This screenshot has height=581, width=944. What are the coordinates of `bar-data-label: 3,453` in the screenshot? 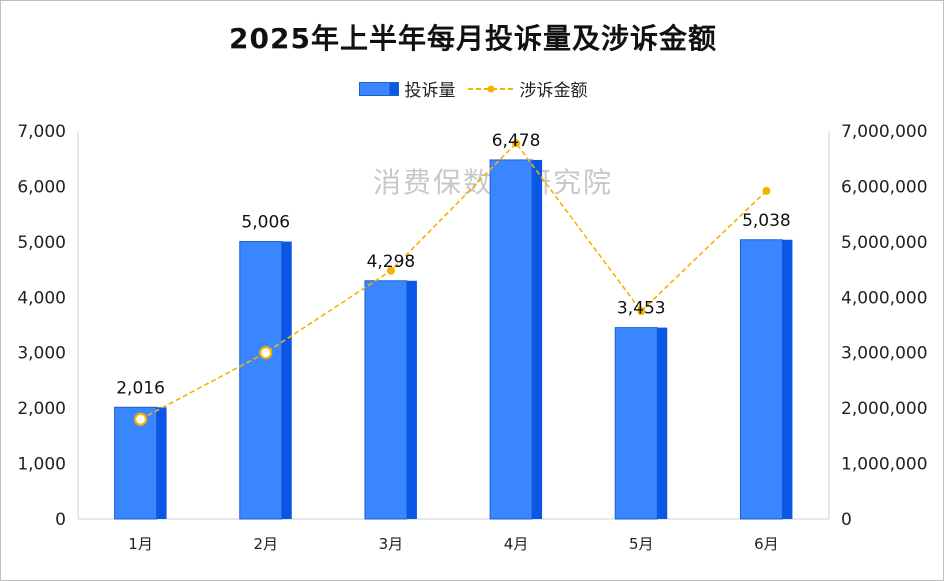 It's located at (641, 309).